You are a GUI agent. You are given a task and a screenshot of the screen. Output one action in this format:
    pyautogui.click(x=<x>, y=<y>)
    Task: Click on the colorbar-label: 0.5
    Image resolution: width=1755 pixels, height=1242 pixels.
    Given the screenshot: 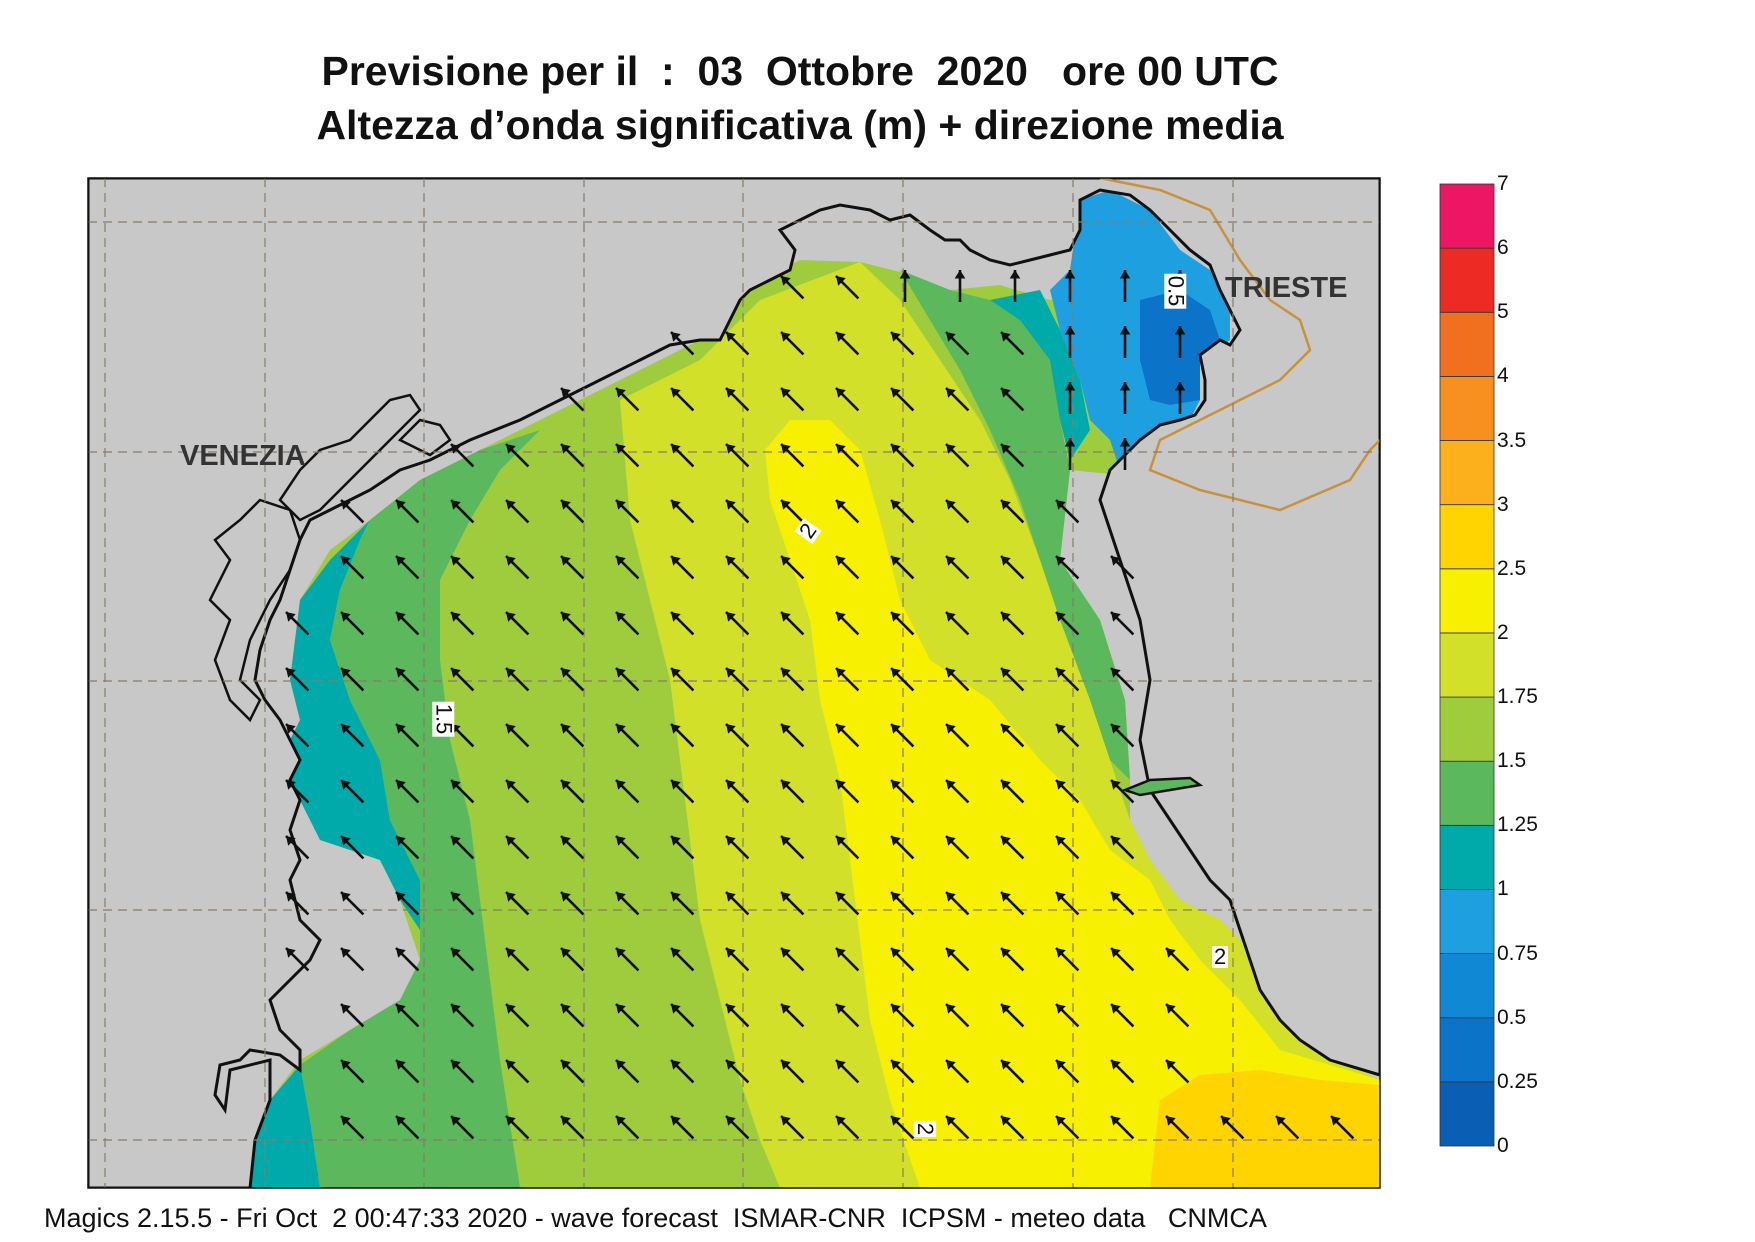 What is the action you would take?
    pyautogui.click(x=1512, y=1017)
    